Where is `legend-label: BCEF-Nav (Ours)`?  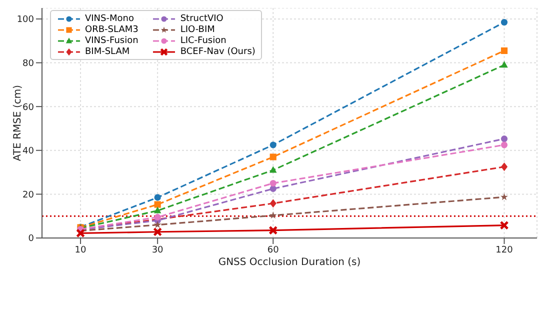 legend-label: BCEF-Nav (Ours) is located at coordinates (218, 51).